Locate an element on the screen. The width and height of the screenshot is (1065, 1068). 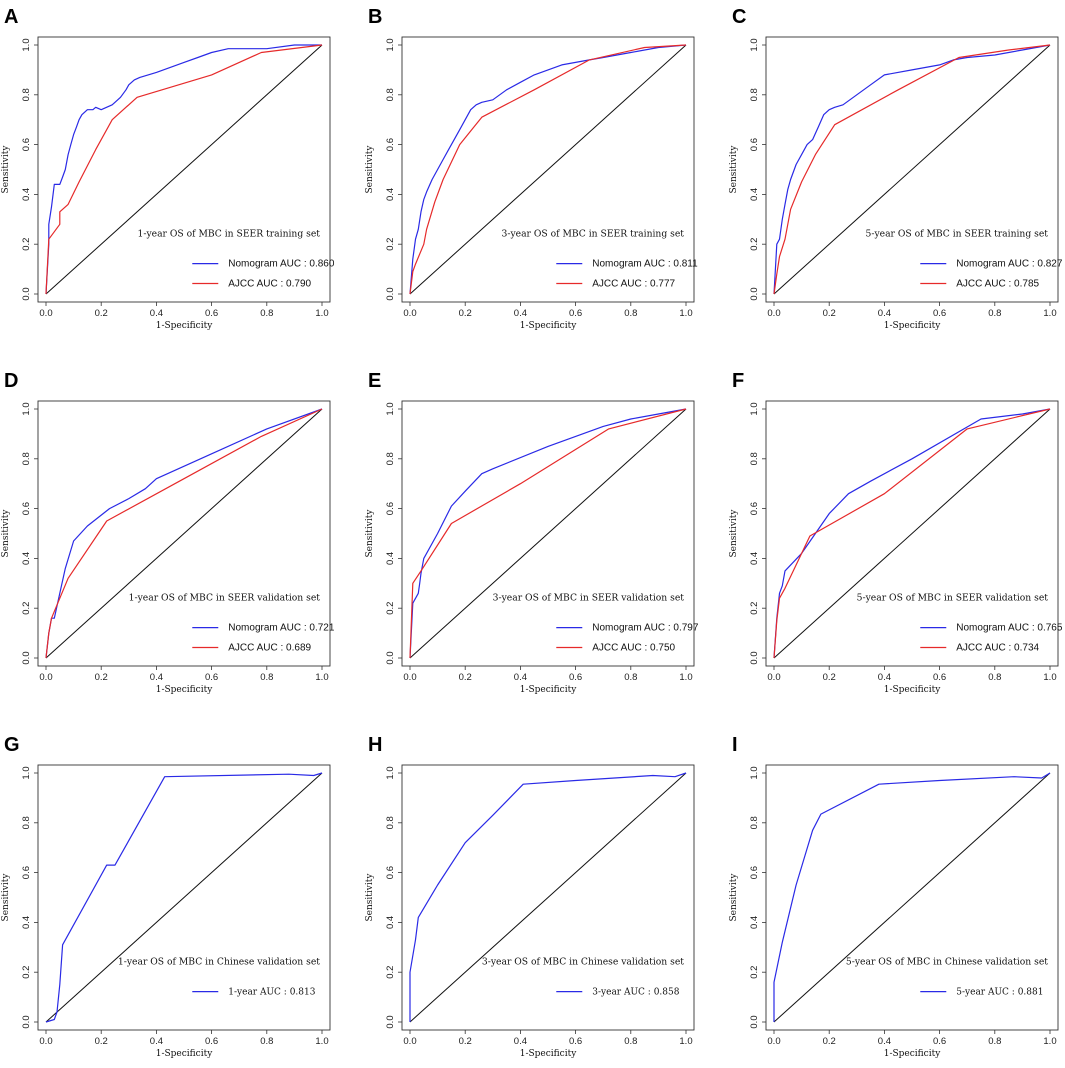
panel-h-ytick-label-2: 0.4 is located at coordinates (390, 922).